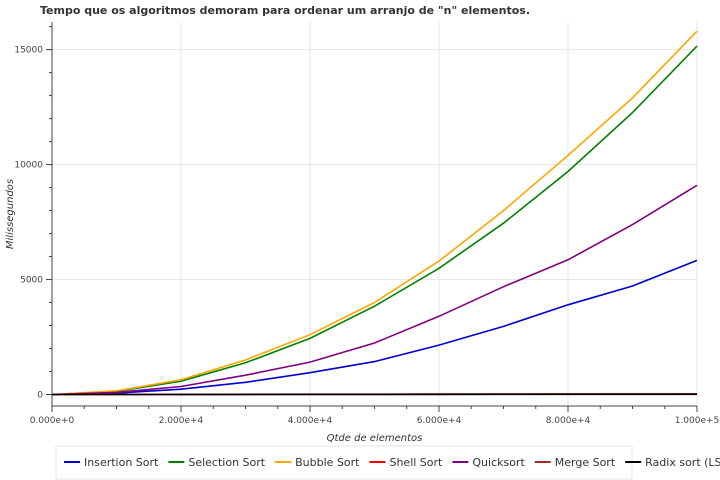 This screenshot has width=720, height=480. Describe the element at coordinates (40, 396) in the screenshot. I see `y-tick-label: 0` at that location.